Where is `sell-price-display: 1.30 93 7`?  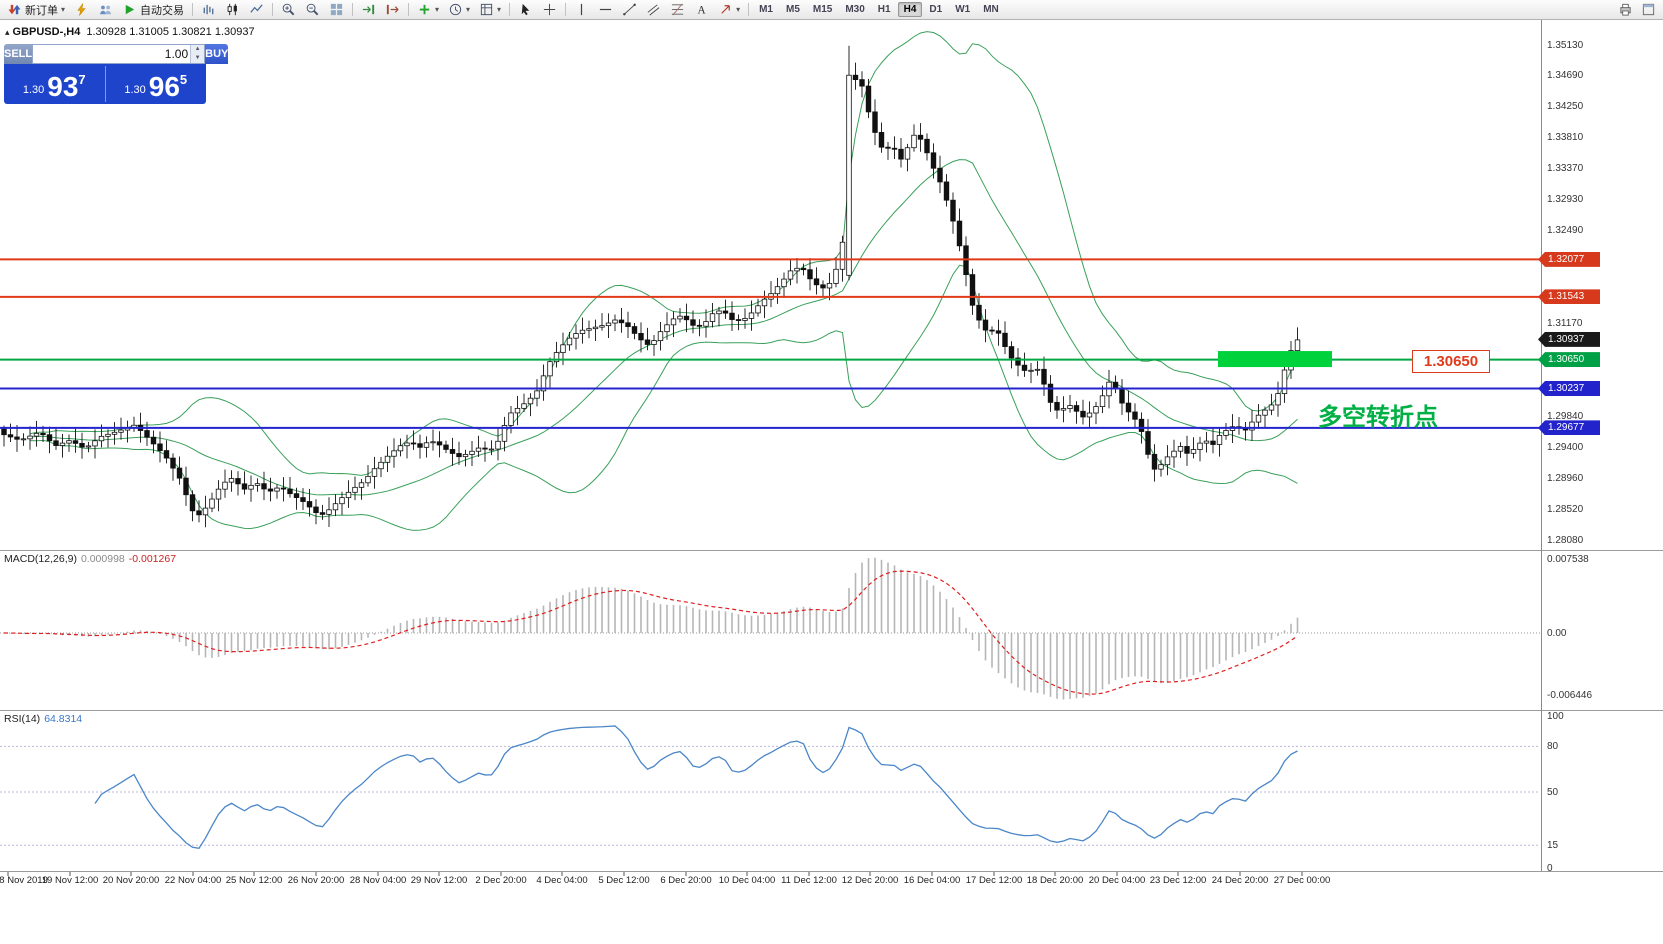
sell-price-display: 1.30 93 7 is located at coordinates (54, 84).